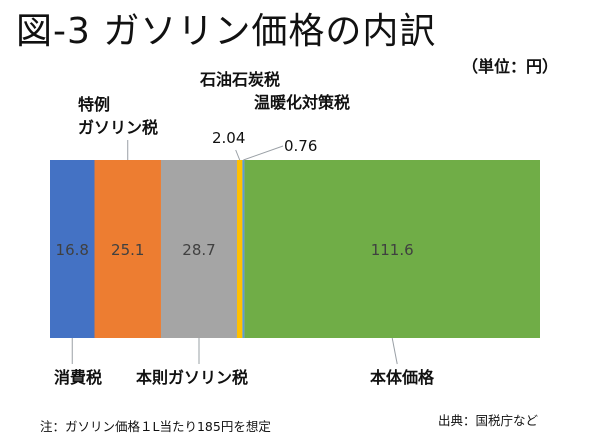 This screenshot has width=600, height=444. Describe the element at coordinates (510, 66) in the screenshot. I see `unit-label: （単位：円）` at that location.